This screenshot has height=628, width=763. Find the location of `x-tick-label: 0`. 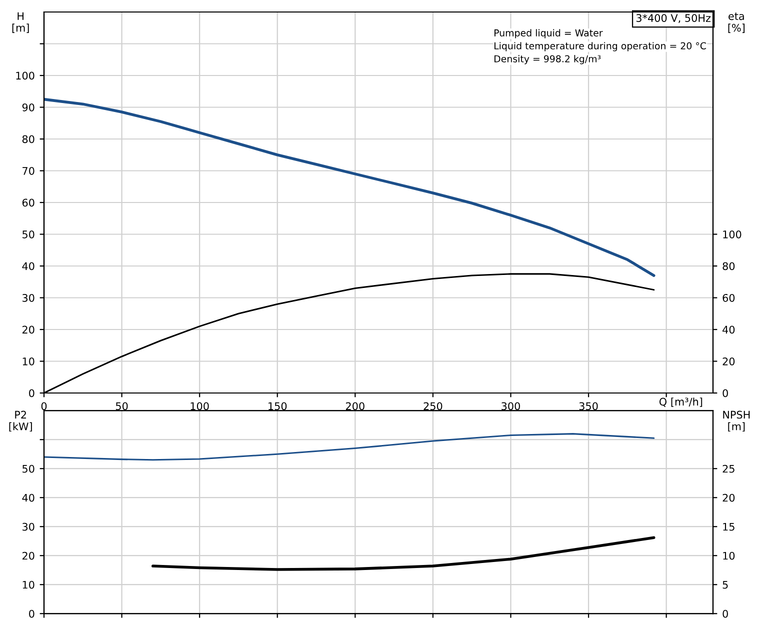

x-tick-label: 0 is located at coordinates (44, 406).